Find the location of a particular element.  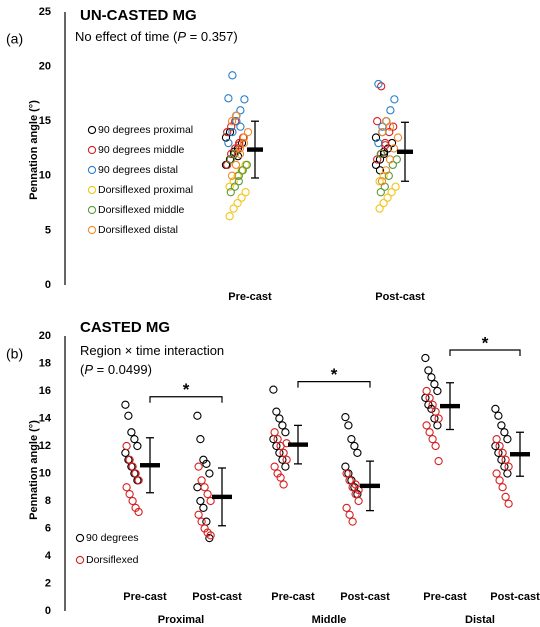

chart-title: UN-CASTED MG is located at coordinates (138, 15).